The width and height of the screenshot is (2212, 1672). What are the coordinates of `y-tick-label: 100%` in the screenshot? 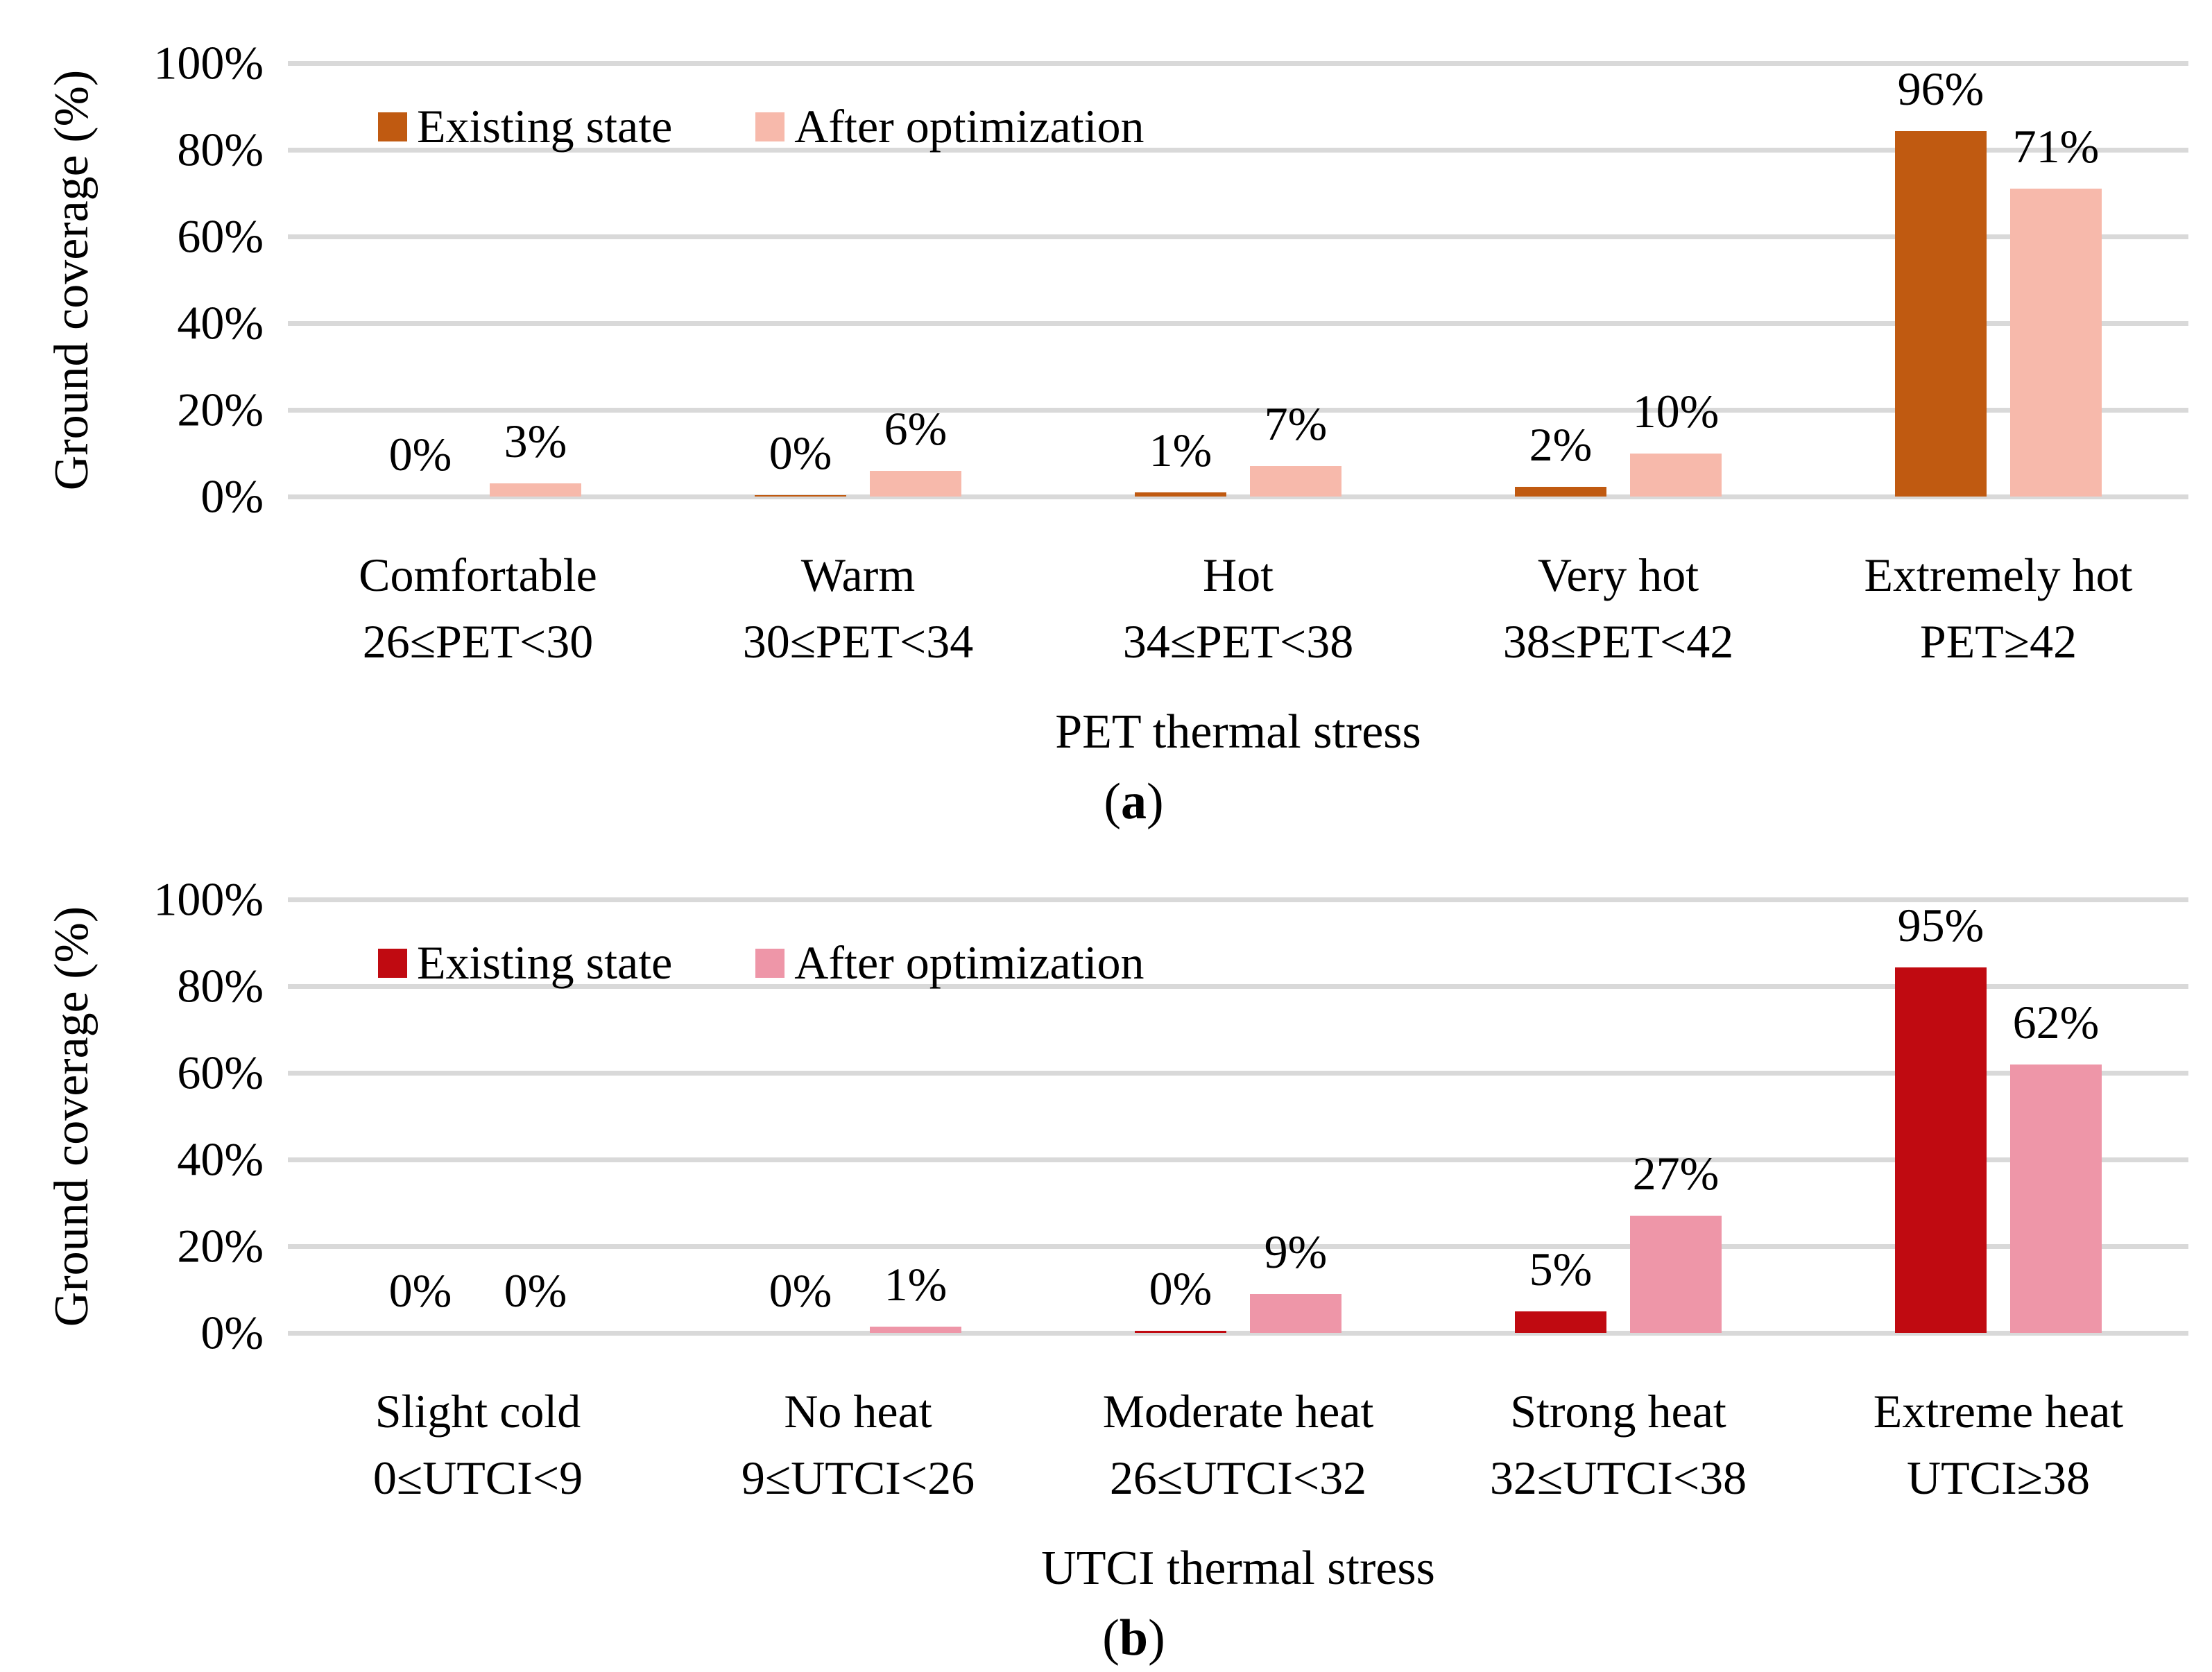 It's located at (209, 62).